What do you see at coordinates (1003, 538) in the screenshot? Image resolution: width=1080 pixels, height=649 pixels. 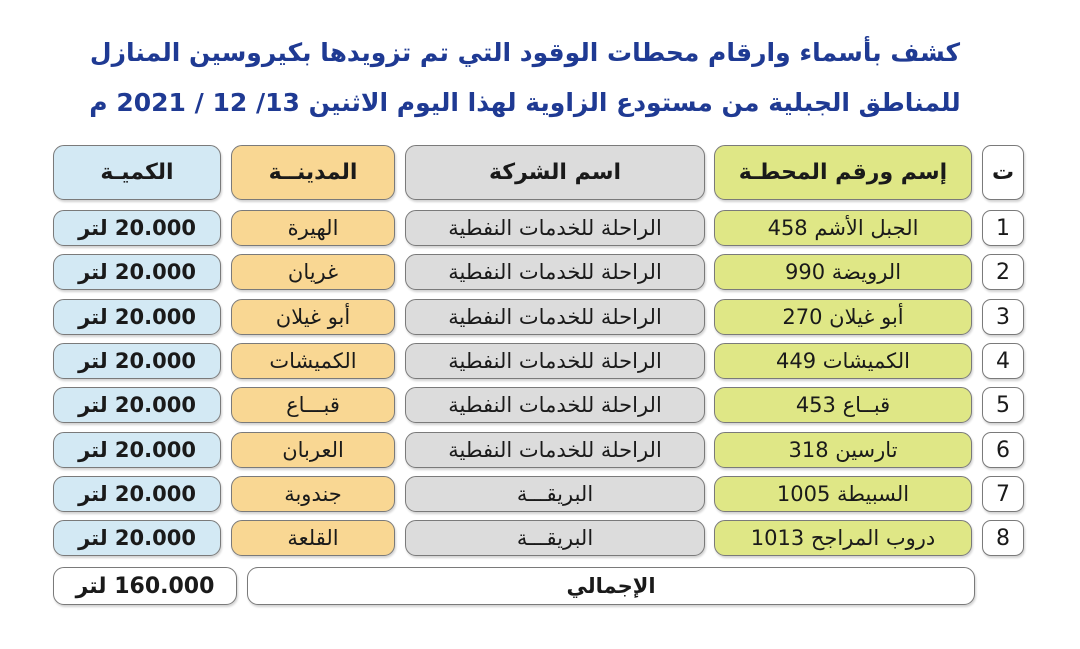 I see `row-index: 8` at bounding box center [1003, 538].